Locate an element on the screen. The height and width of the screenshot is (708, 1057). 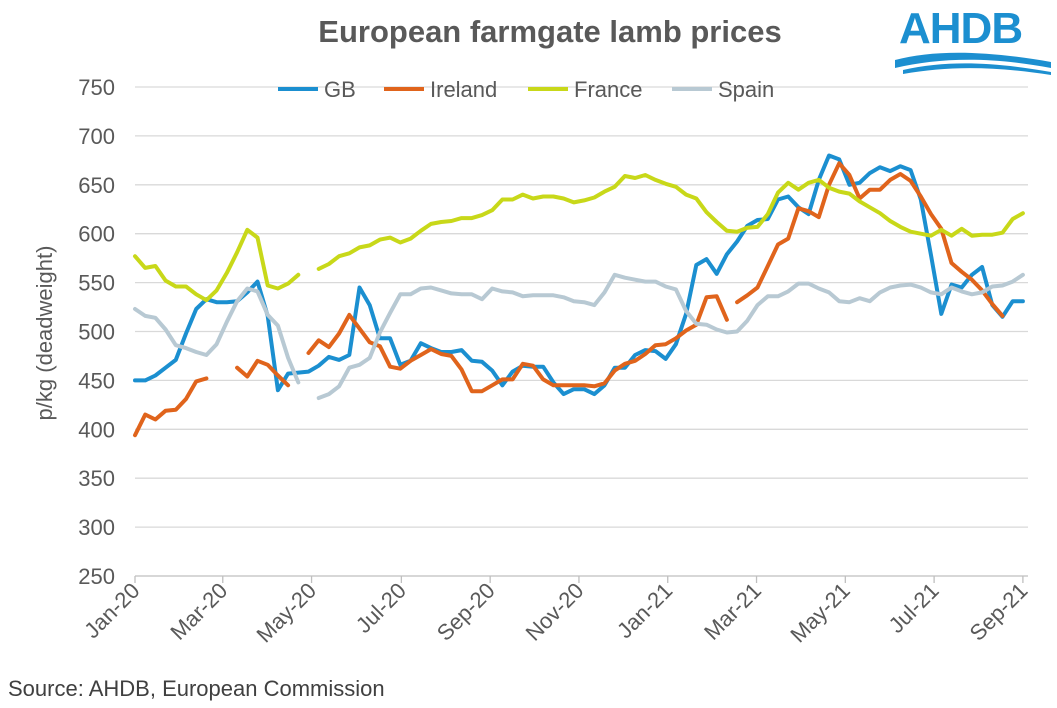
source-note: Source: AHDB, European Commission is located at coordinates (196, 688).